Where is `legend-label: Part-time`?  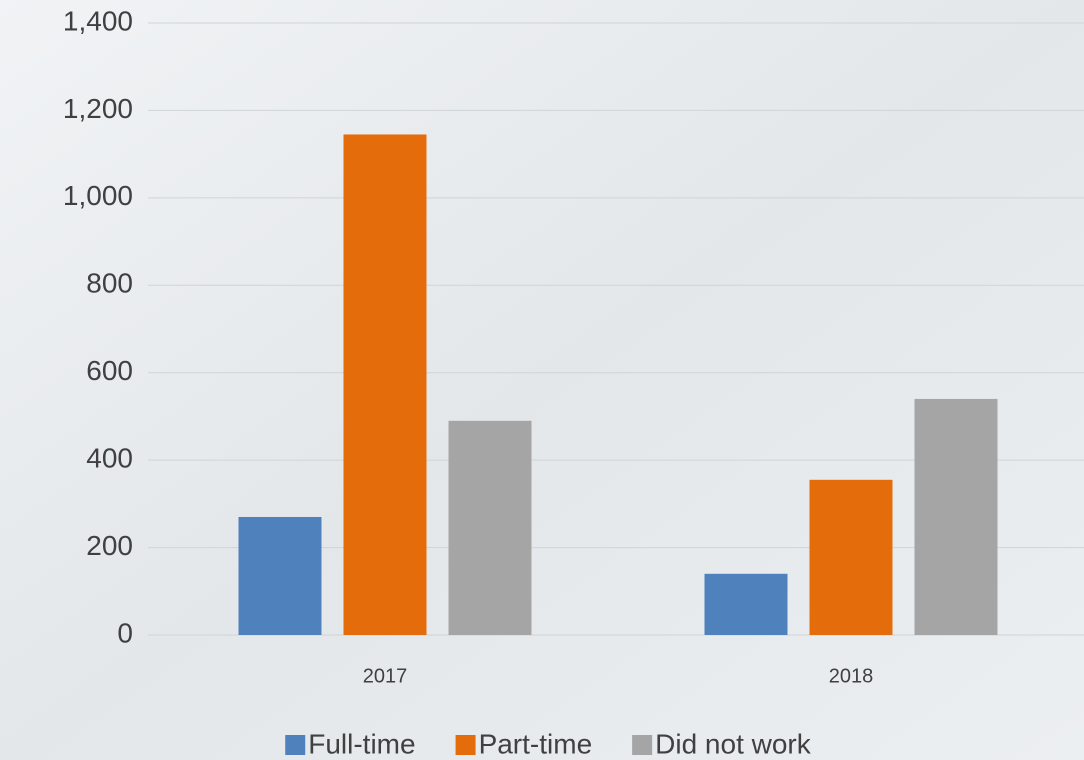 legend-label: Part-time is located at coordinates (536, 743).